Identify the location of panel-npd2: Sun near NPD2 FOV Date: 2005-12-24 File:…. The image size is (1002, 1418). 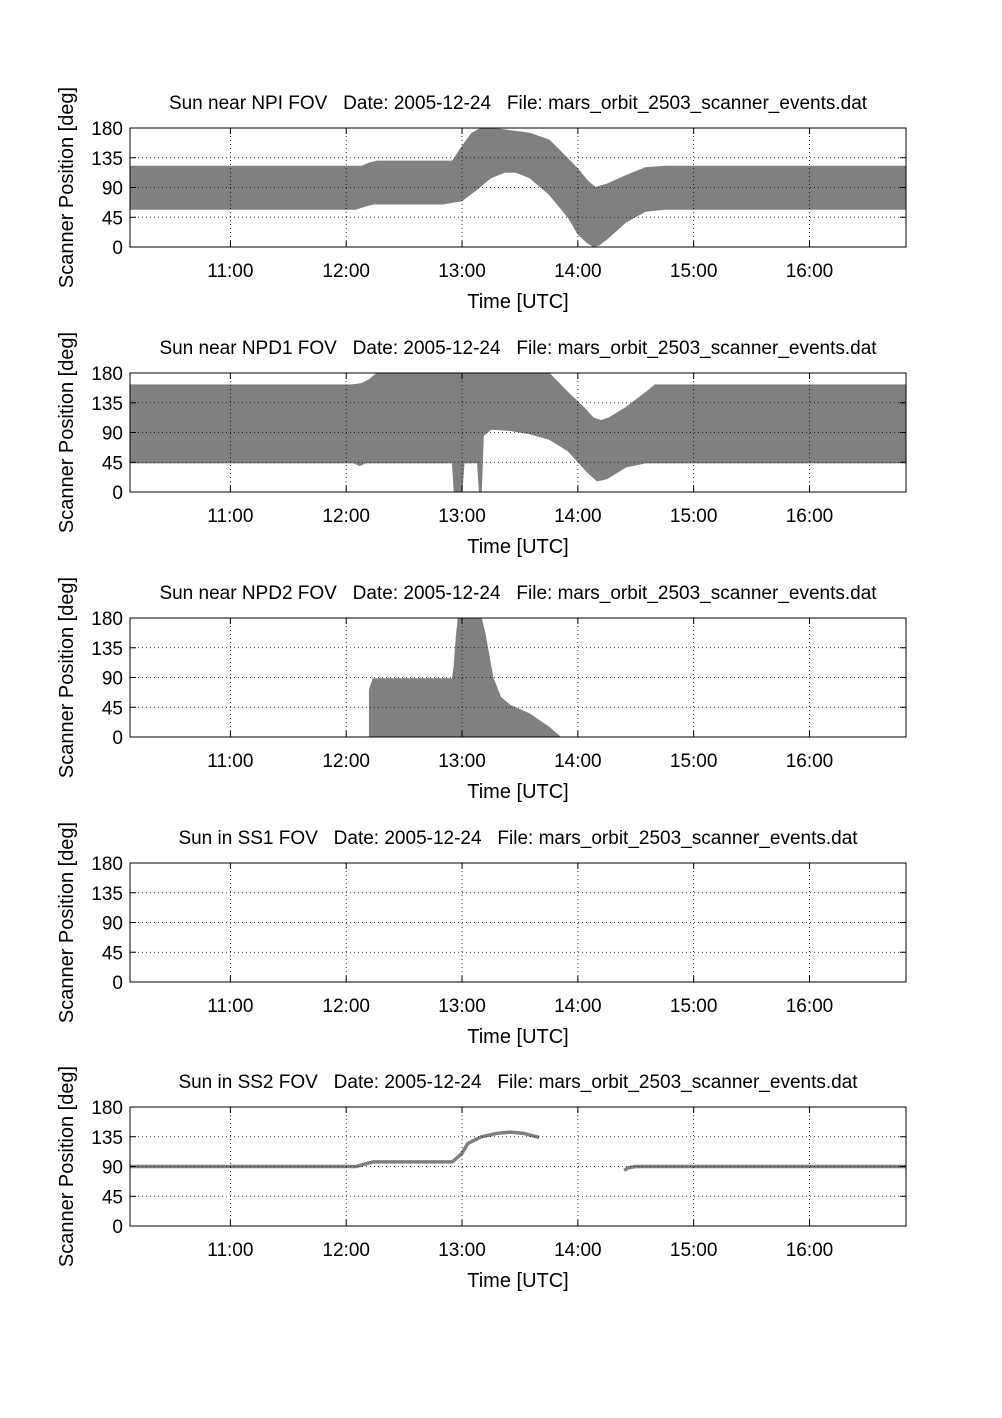
(481, 690).